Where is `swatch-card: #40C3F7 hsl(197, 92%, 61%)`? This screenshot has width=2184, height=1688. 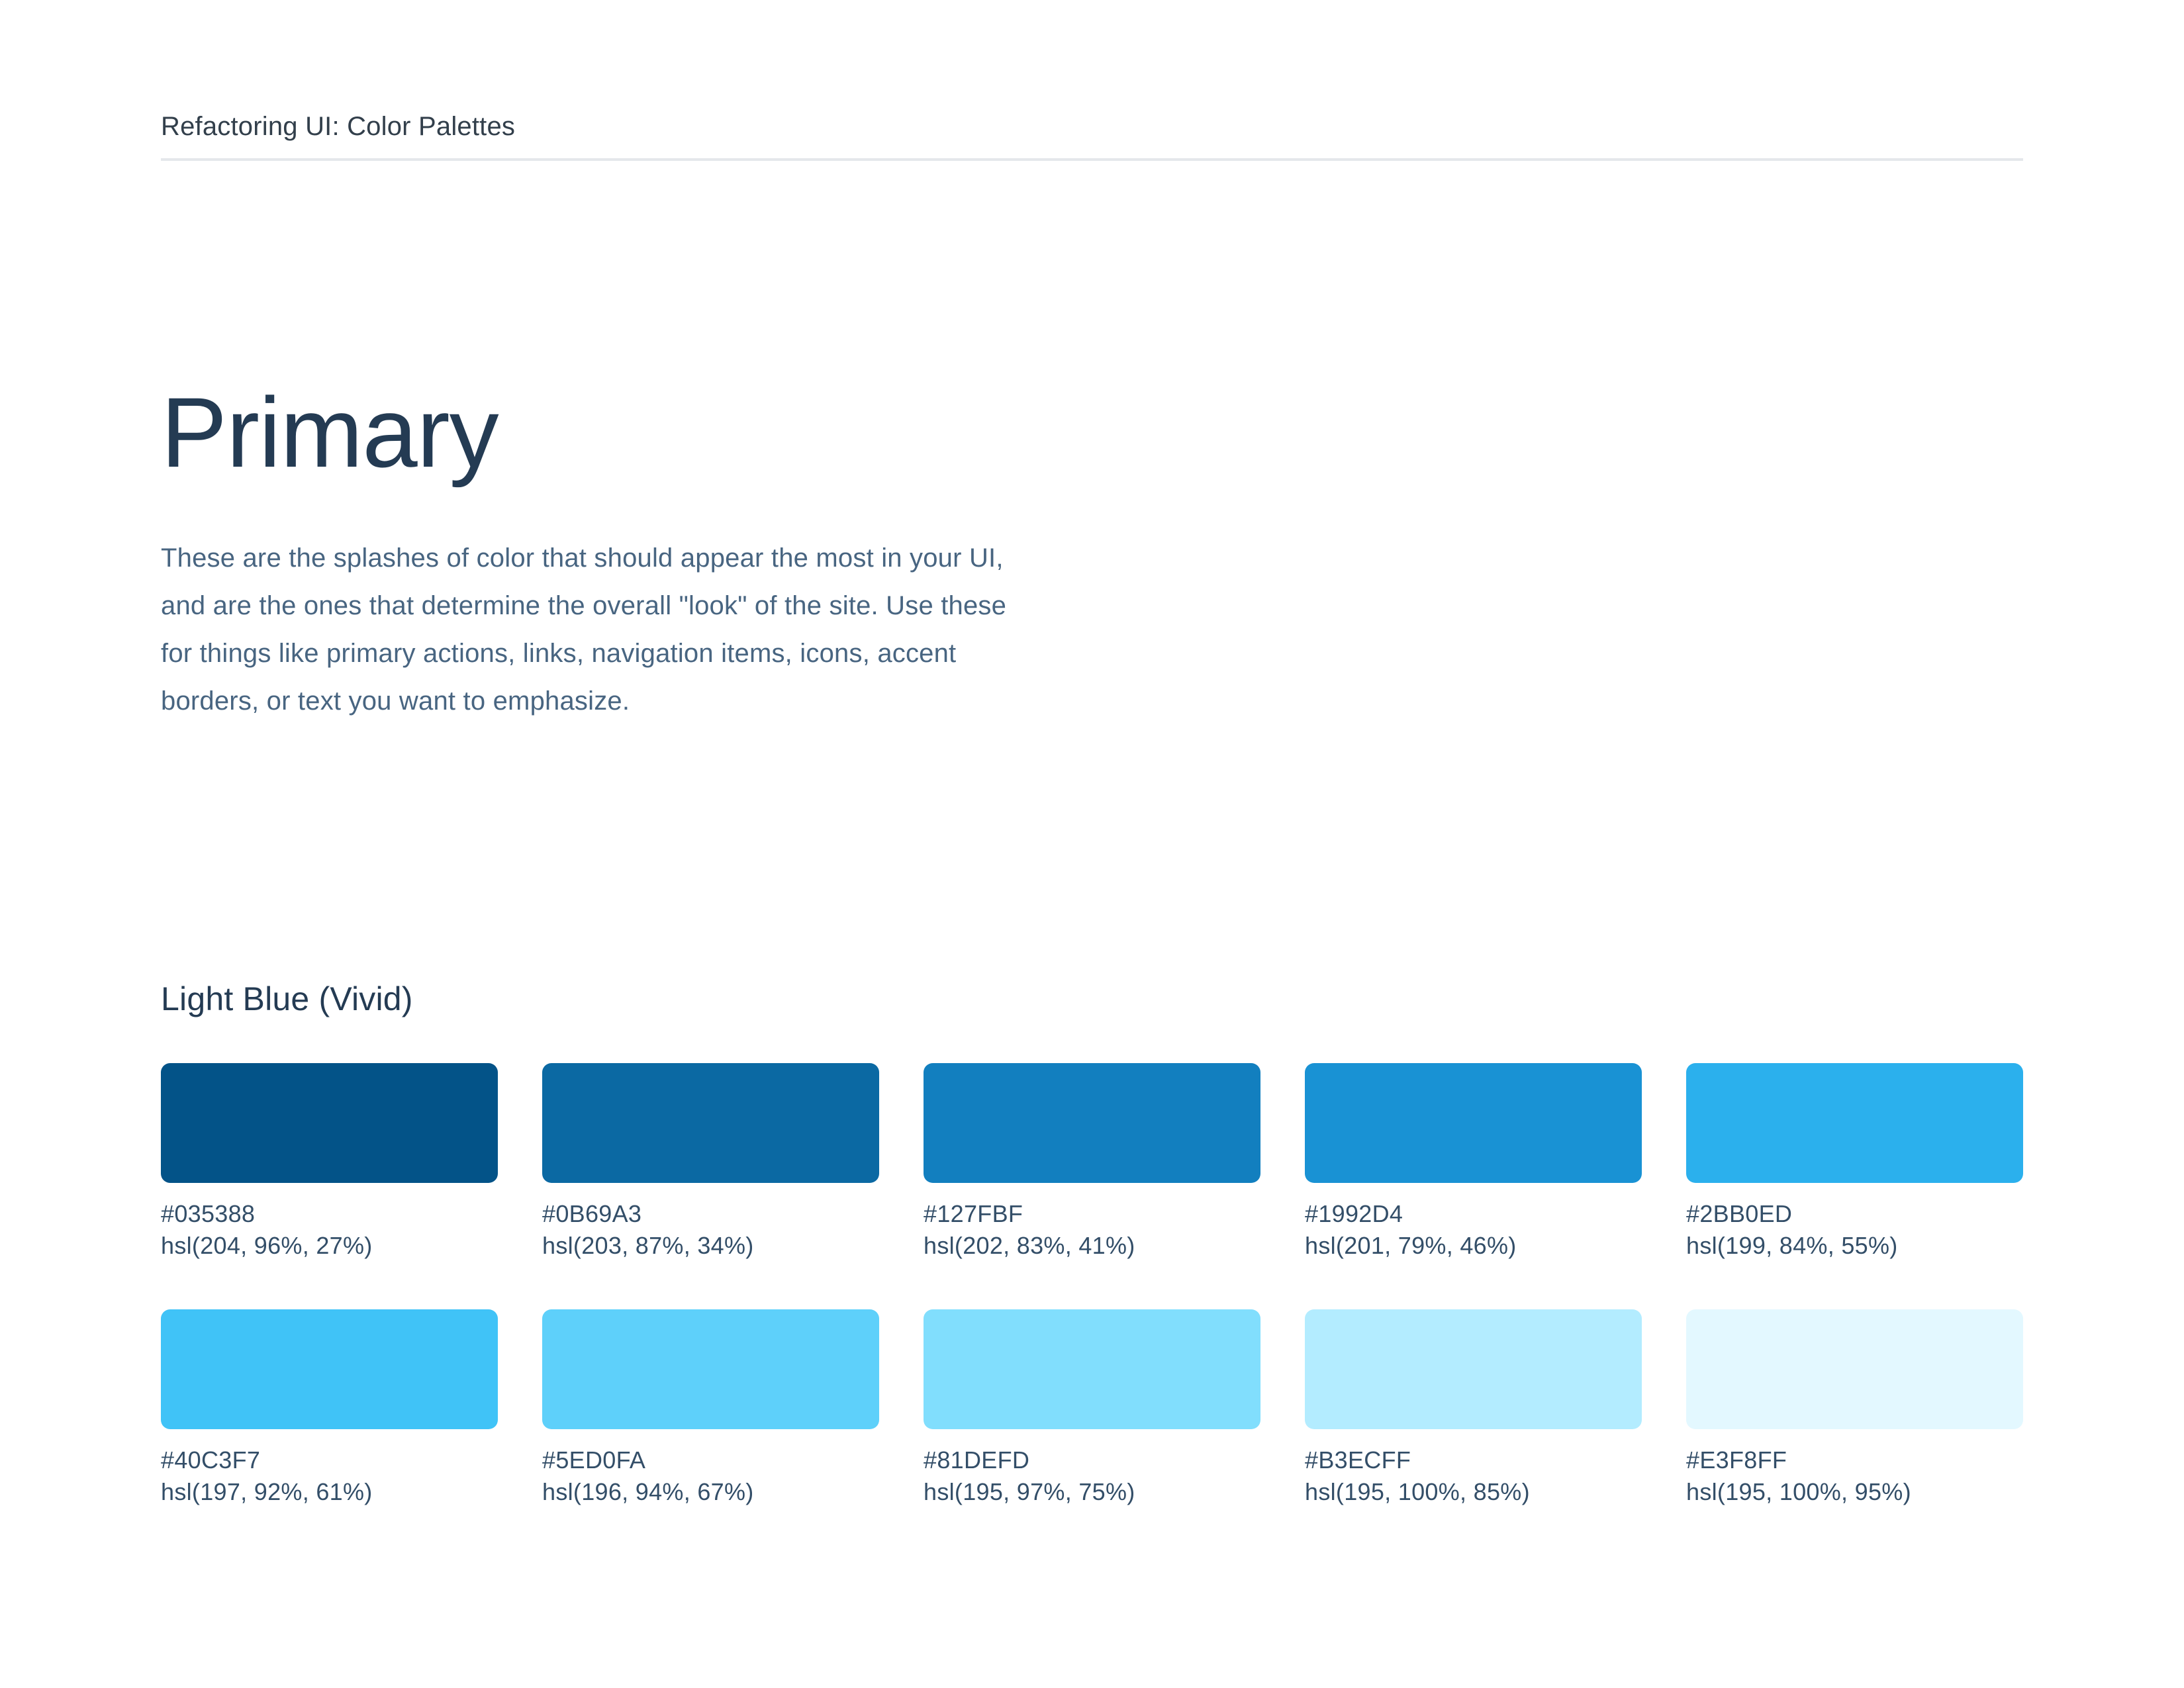 swatch-card: #40C3F7 hsl(197, 92%, 61%) is located at coordinates (329, 1408).